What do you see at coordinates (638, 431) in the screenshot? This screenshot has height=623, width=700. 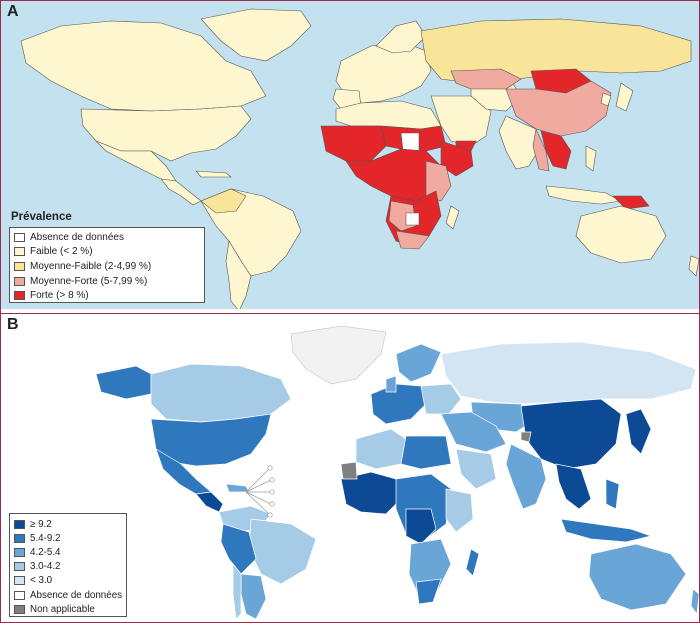 I see `korea-japan` at bounding box center [638, 431].